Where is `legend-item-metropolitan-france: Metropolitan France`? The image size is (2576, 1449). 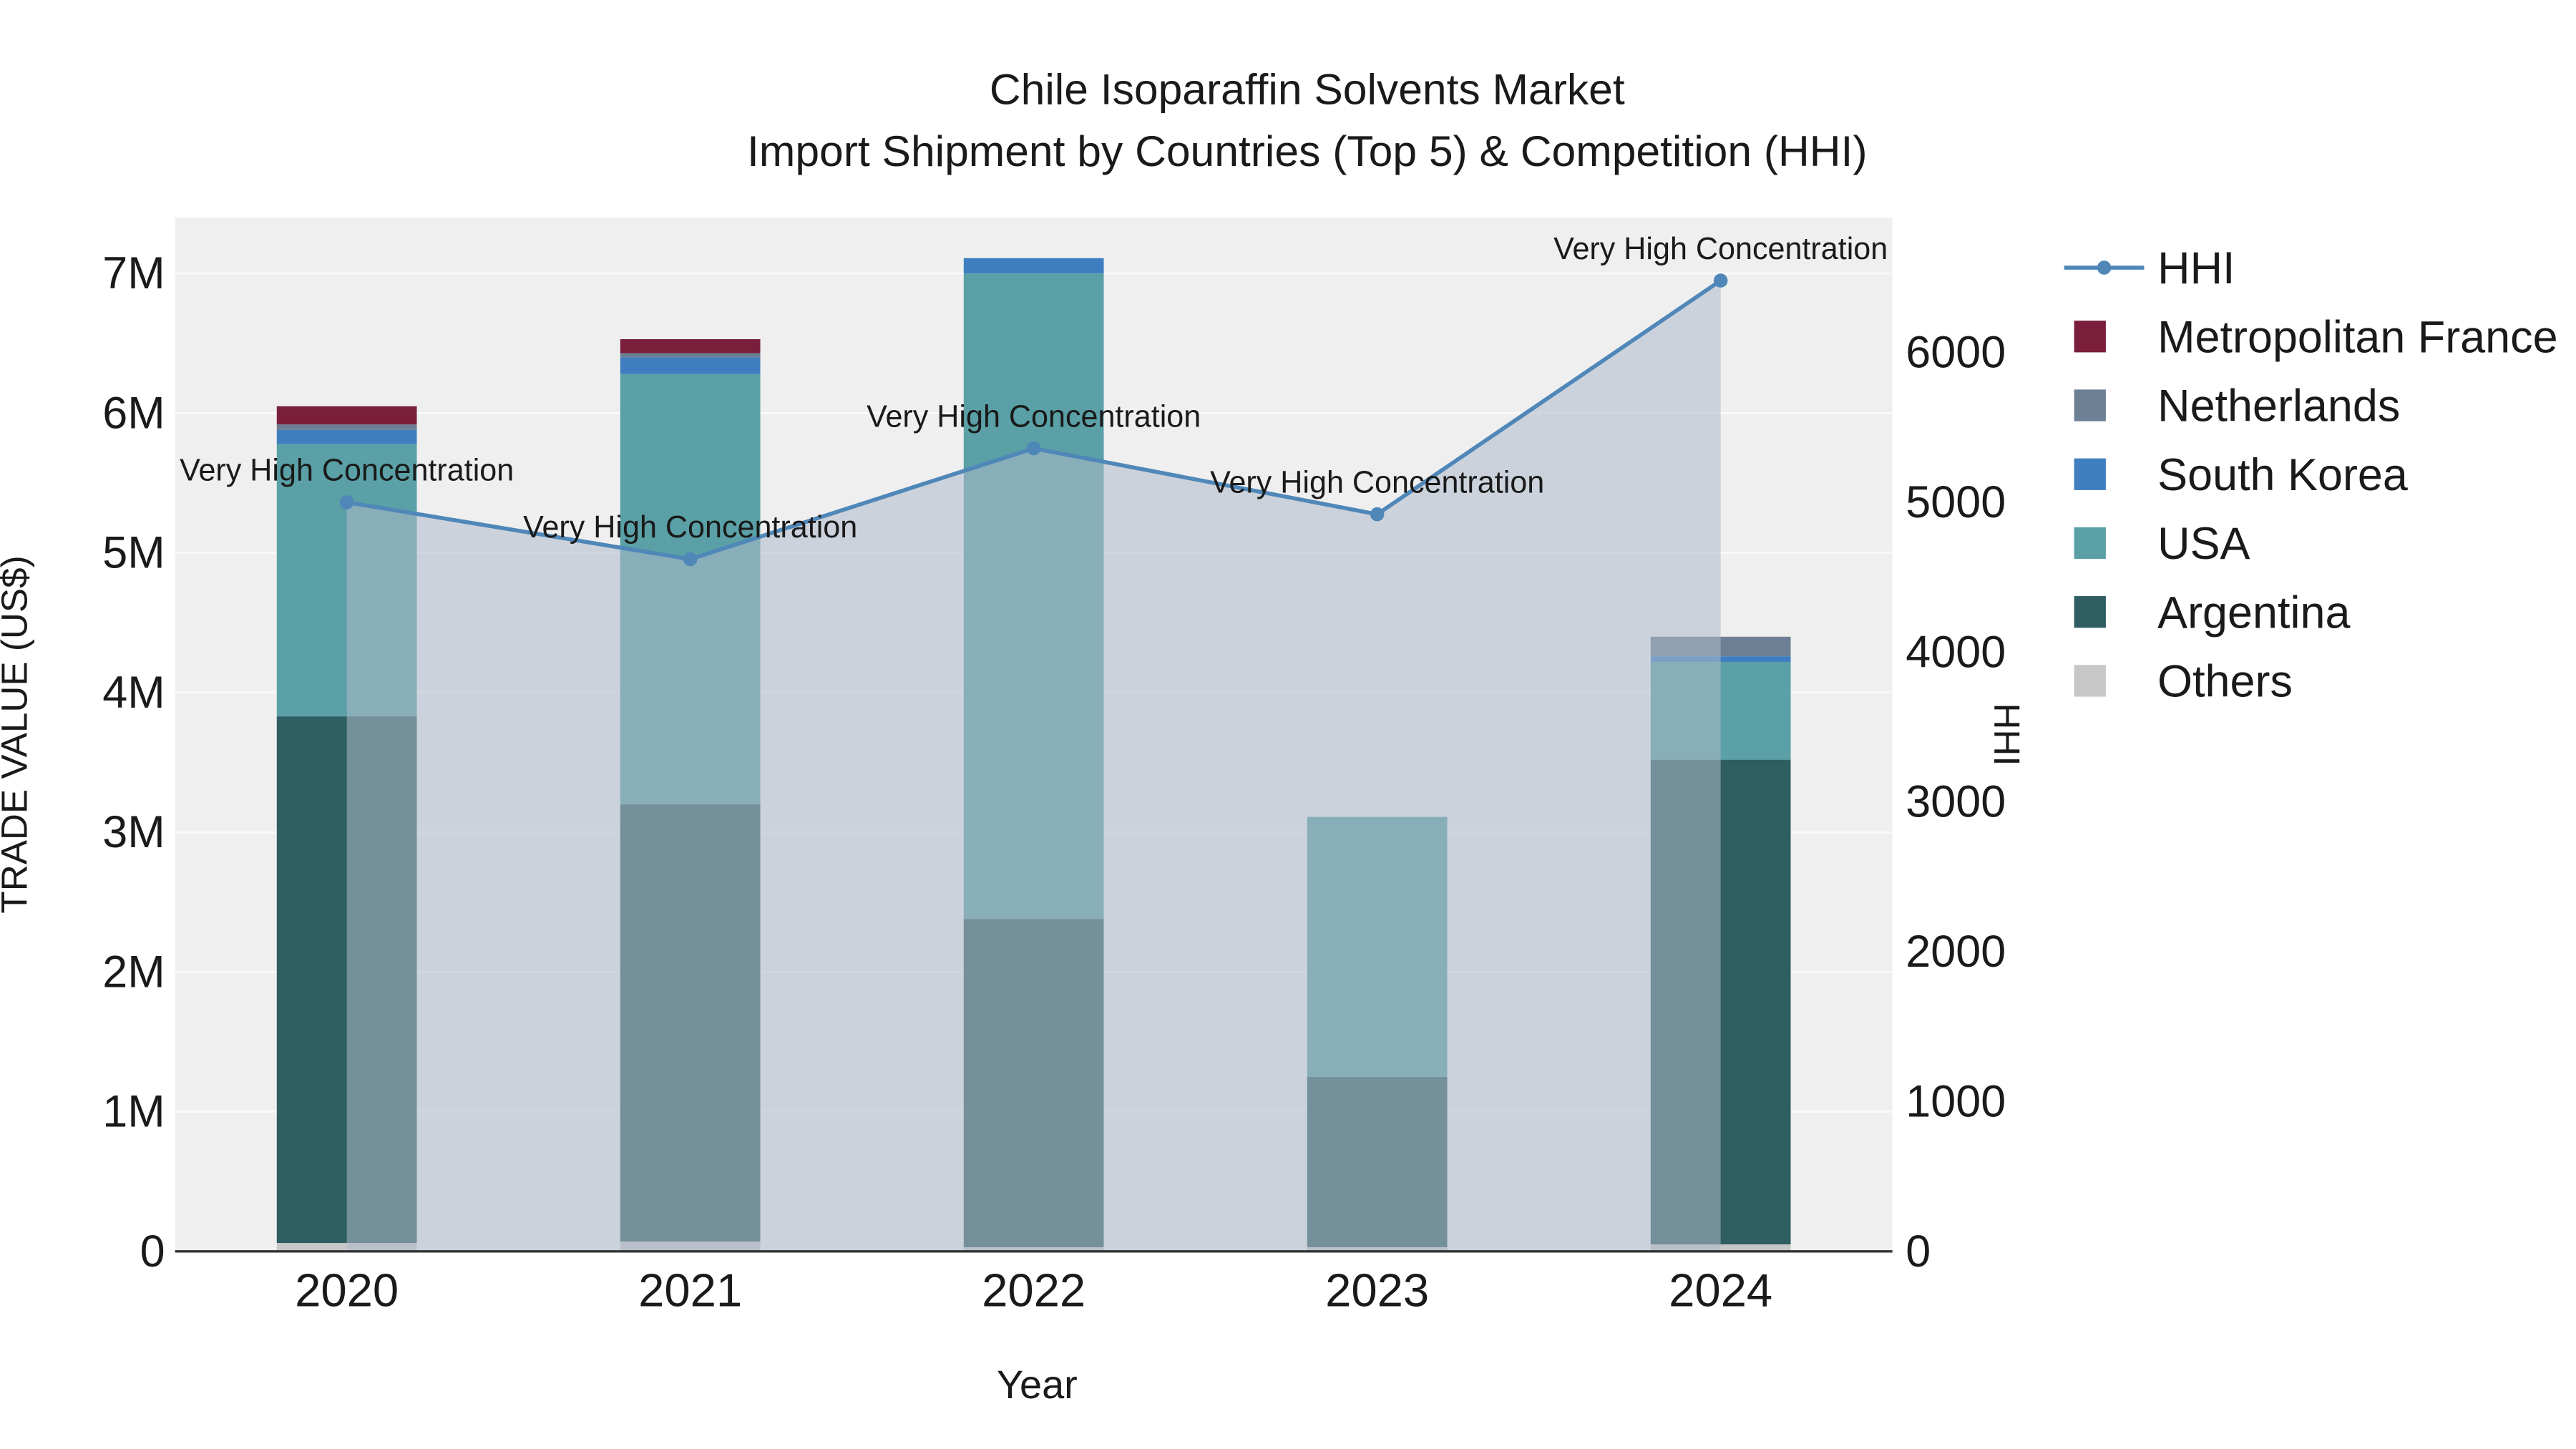
legend-item-metropolitan-france: Metropolitan France is located at coordinates (2316, 337).